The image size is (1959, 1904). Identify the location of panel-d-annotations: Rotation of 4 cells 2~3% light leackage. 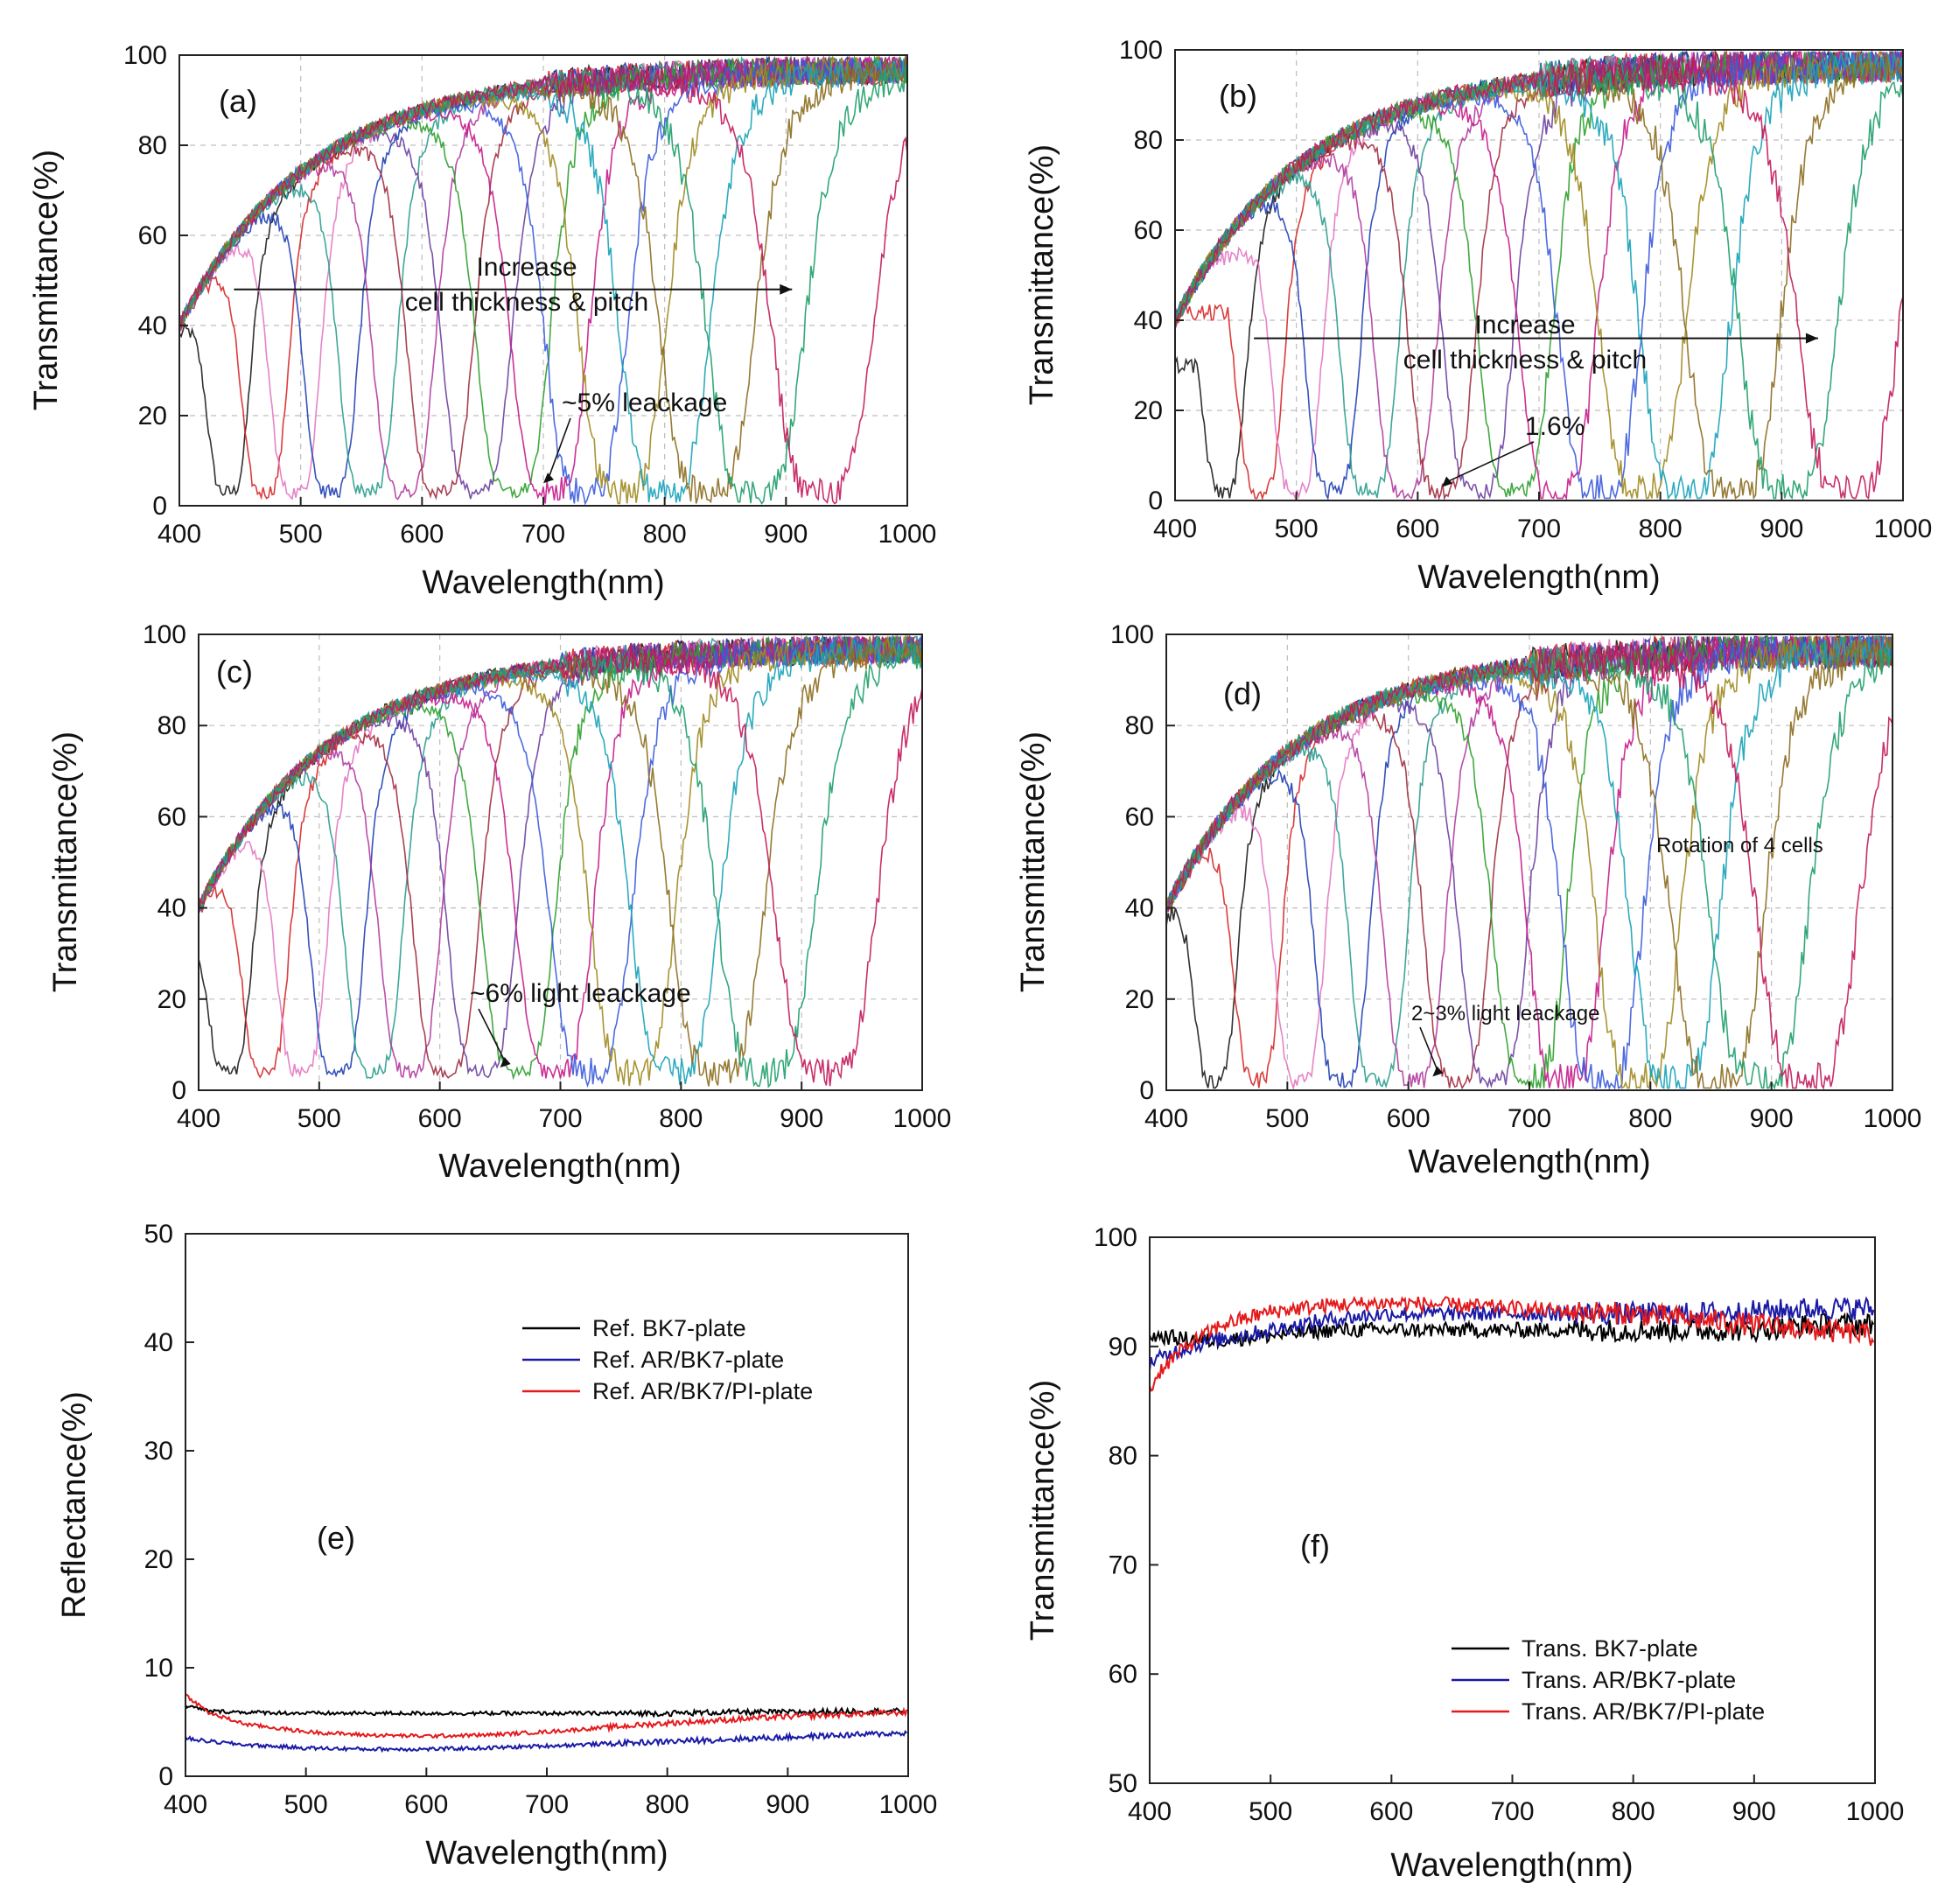
(1617, 955).